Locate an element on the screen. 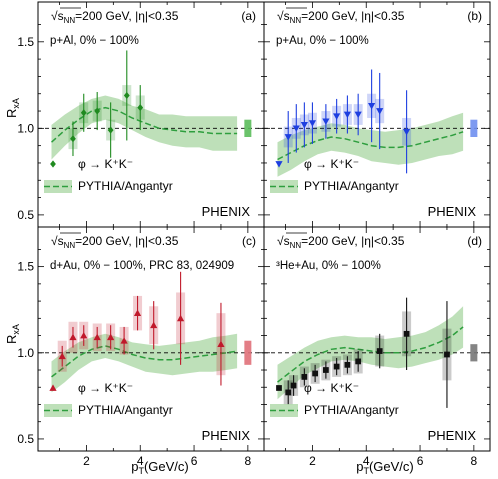  system-label: p+Al, 0% − 100% is located at coordinates (94, 41).